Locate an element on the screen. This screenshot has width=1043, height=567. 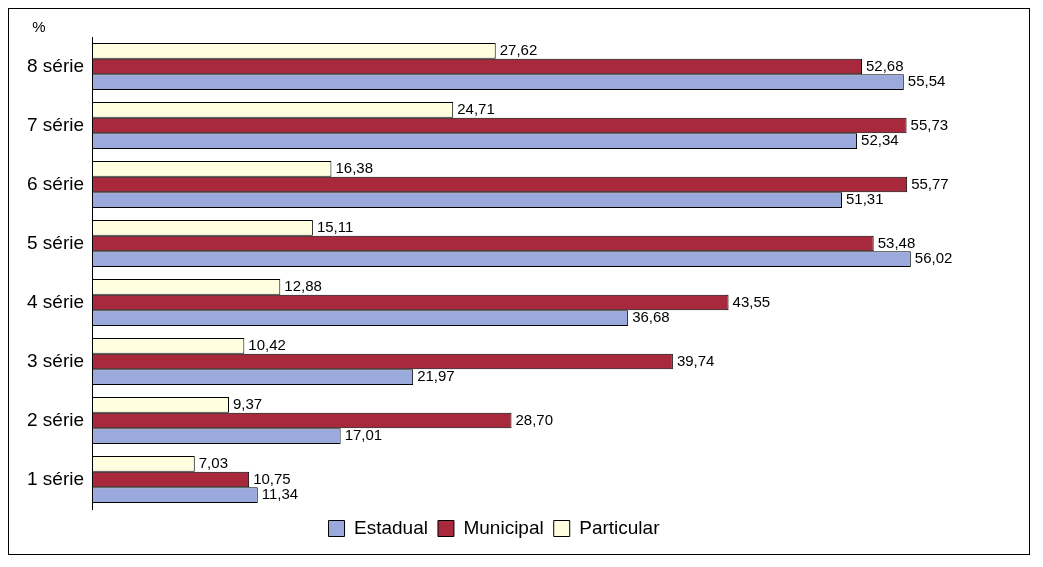
data-label: 39,74 is located at coordinates (695, 360).